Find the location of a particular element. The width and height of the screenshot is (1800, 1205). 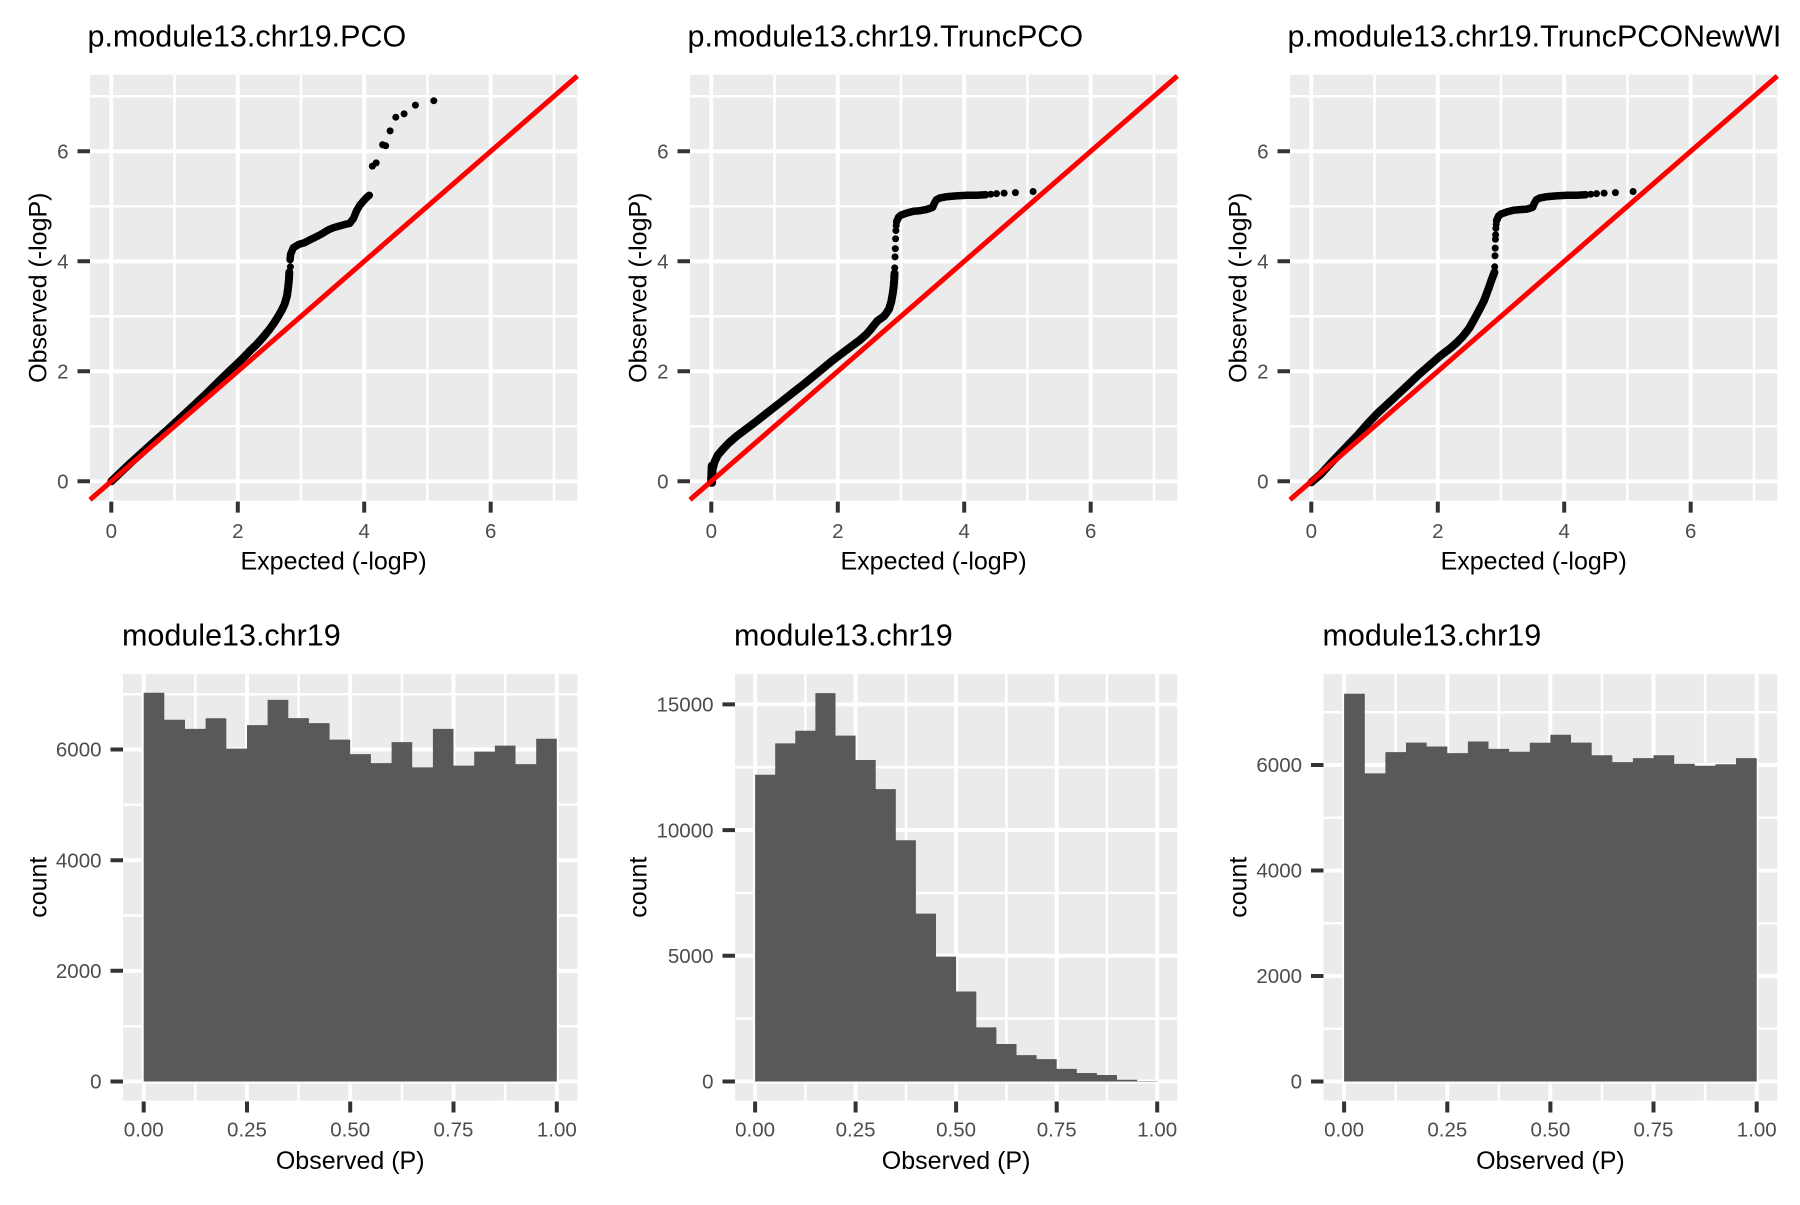

svg-text: p.module13.chr19.TruncPCO is located at coordinates (886, 36).